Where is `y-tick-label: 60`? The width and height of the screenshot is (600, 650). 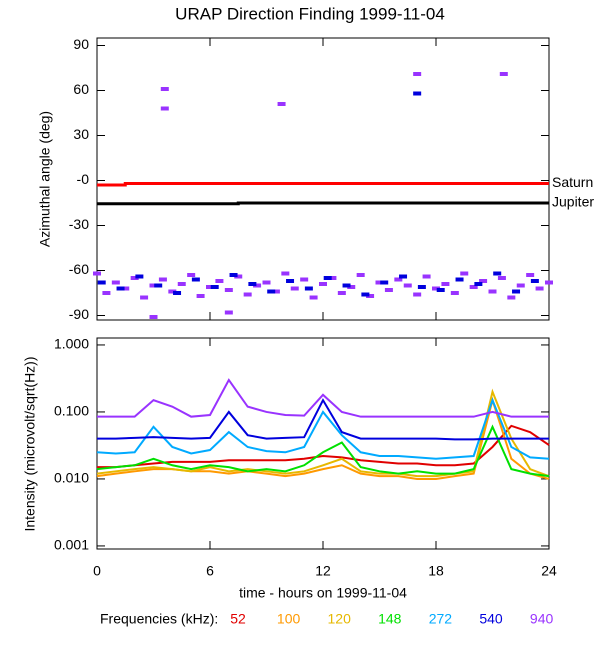 y-tick-label: 60 is located at coordinates (81, 89).